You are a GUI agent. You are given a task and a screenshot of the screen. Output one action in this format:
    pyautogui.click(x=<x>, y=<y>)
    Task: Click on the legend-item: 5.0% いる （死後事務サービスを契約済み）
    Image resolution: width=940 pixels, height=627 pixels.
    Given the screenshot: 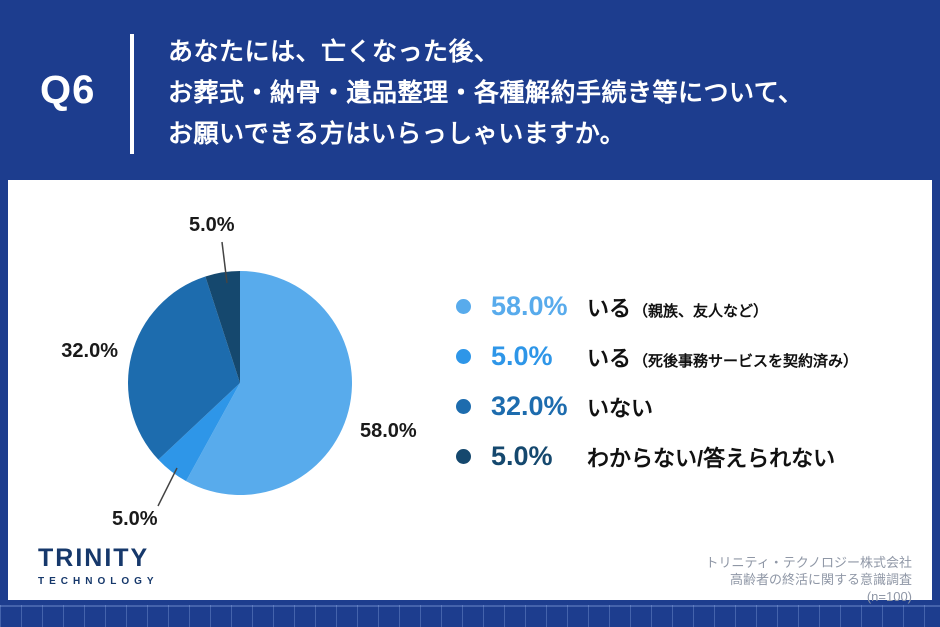 What is the action you would take?
    pyautogui.click(x=657, y=356)
    